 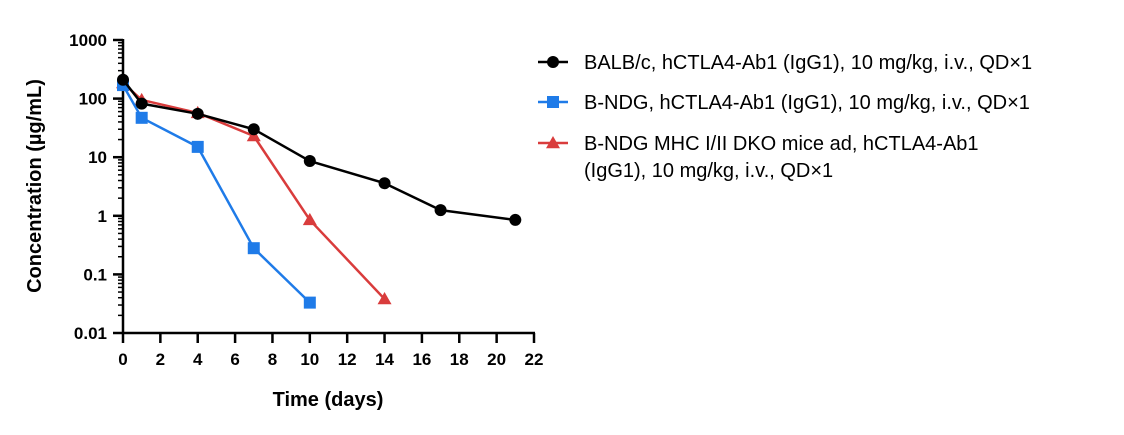 What do you see at coordinates (90, 333) in the screenshot?
I see `y-tick-label: 0.01` at bounding box center [90, 333].